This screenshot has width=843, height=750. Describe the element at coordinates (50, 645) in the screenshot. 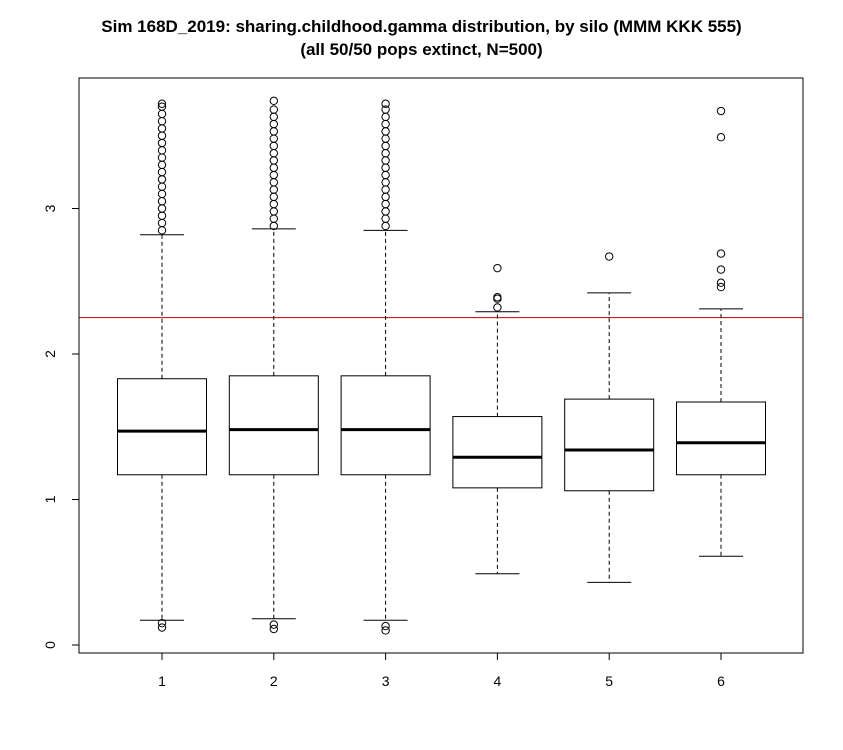

I see `y-tick-label: 0` at that location.